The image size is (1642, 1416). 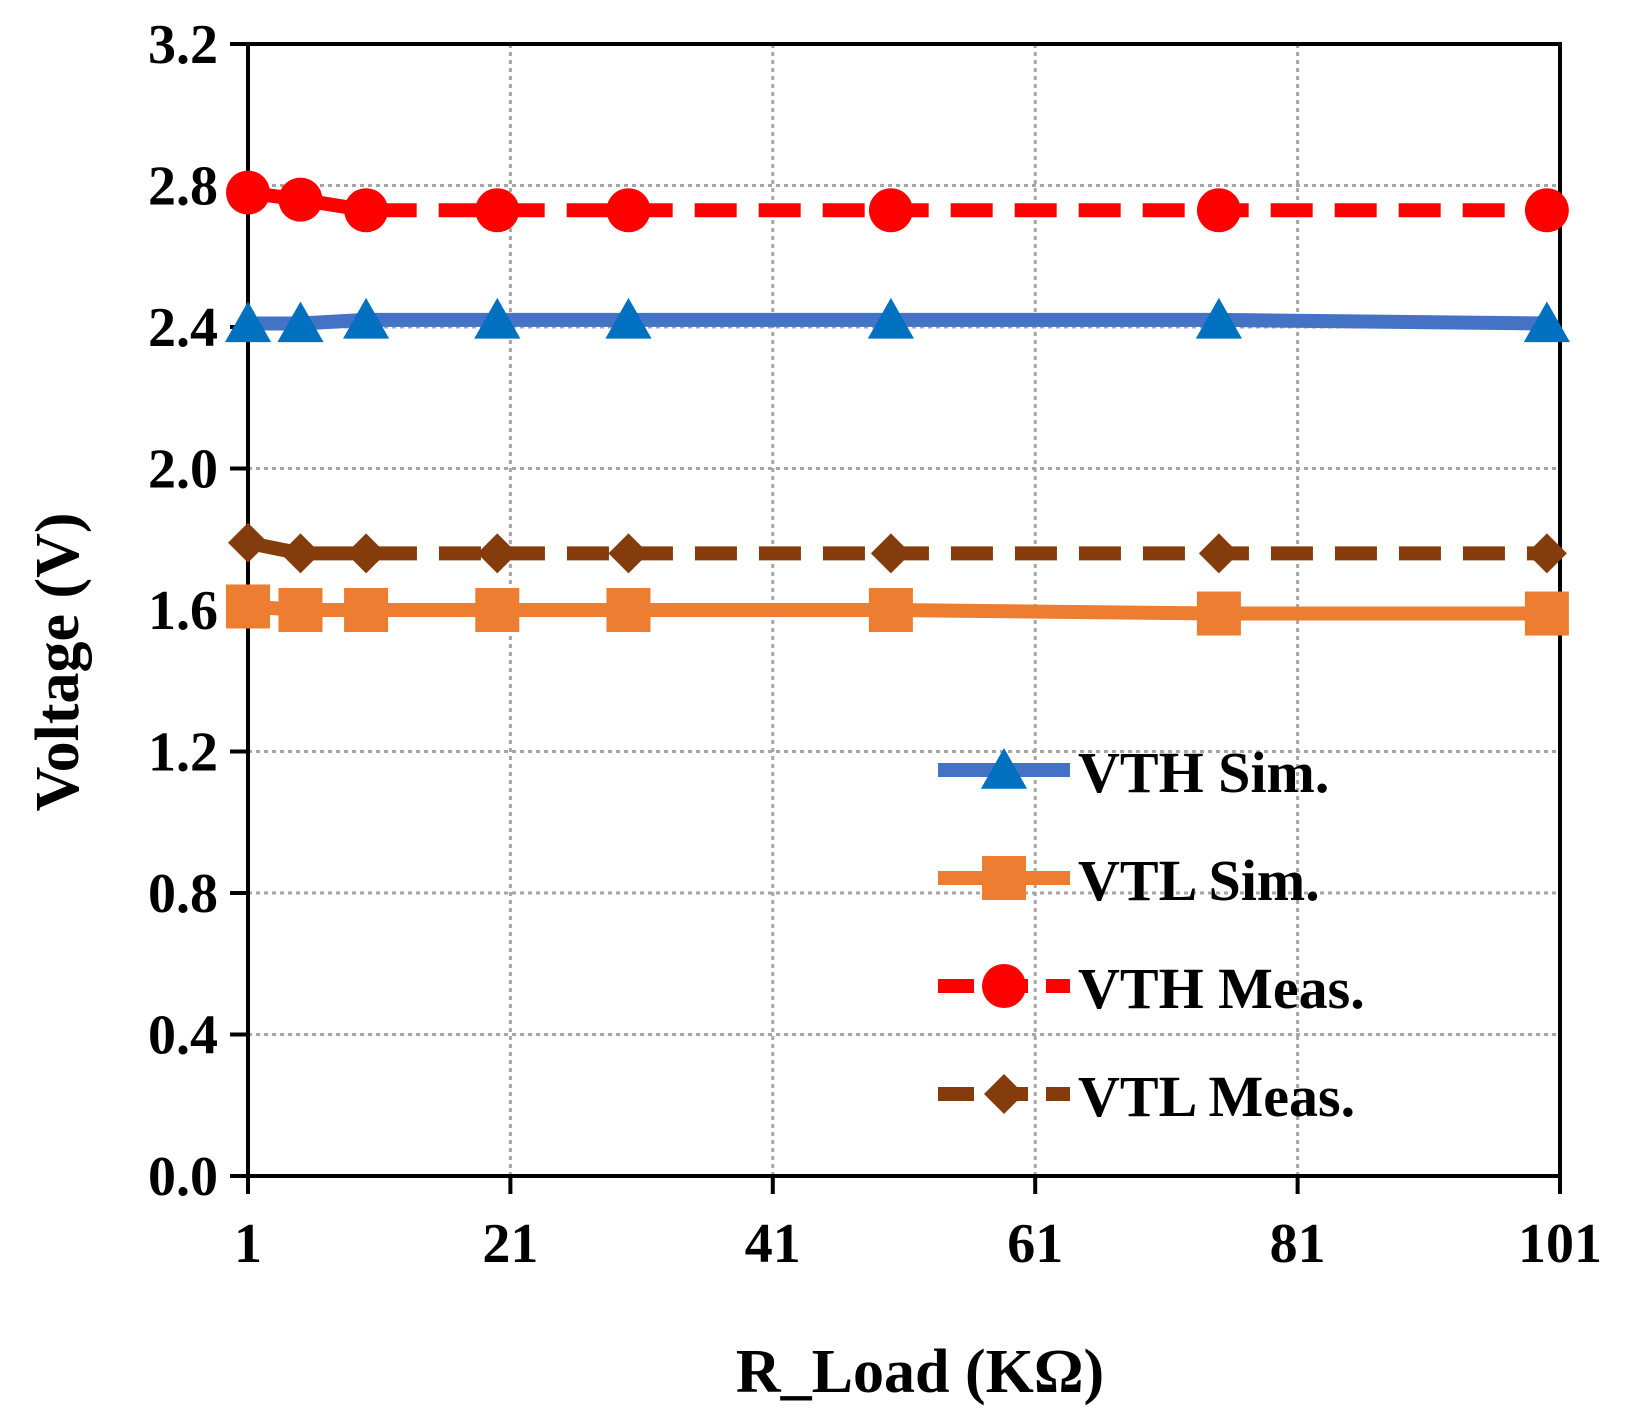 I want to click on y-tick-label: 2.4, so click(x=183, y=328).